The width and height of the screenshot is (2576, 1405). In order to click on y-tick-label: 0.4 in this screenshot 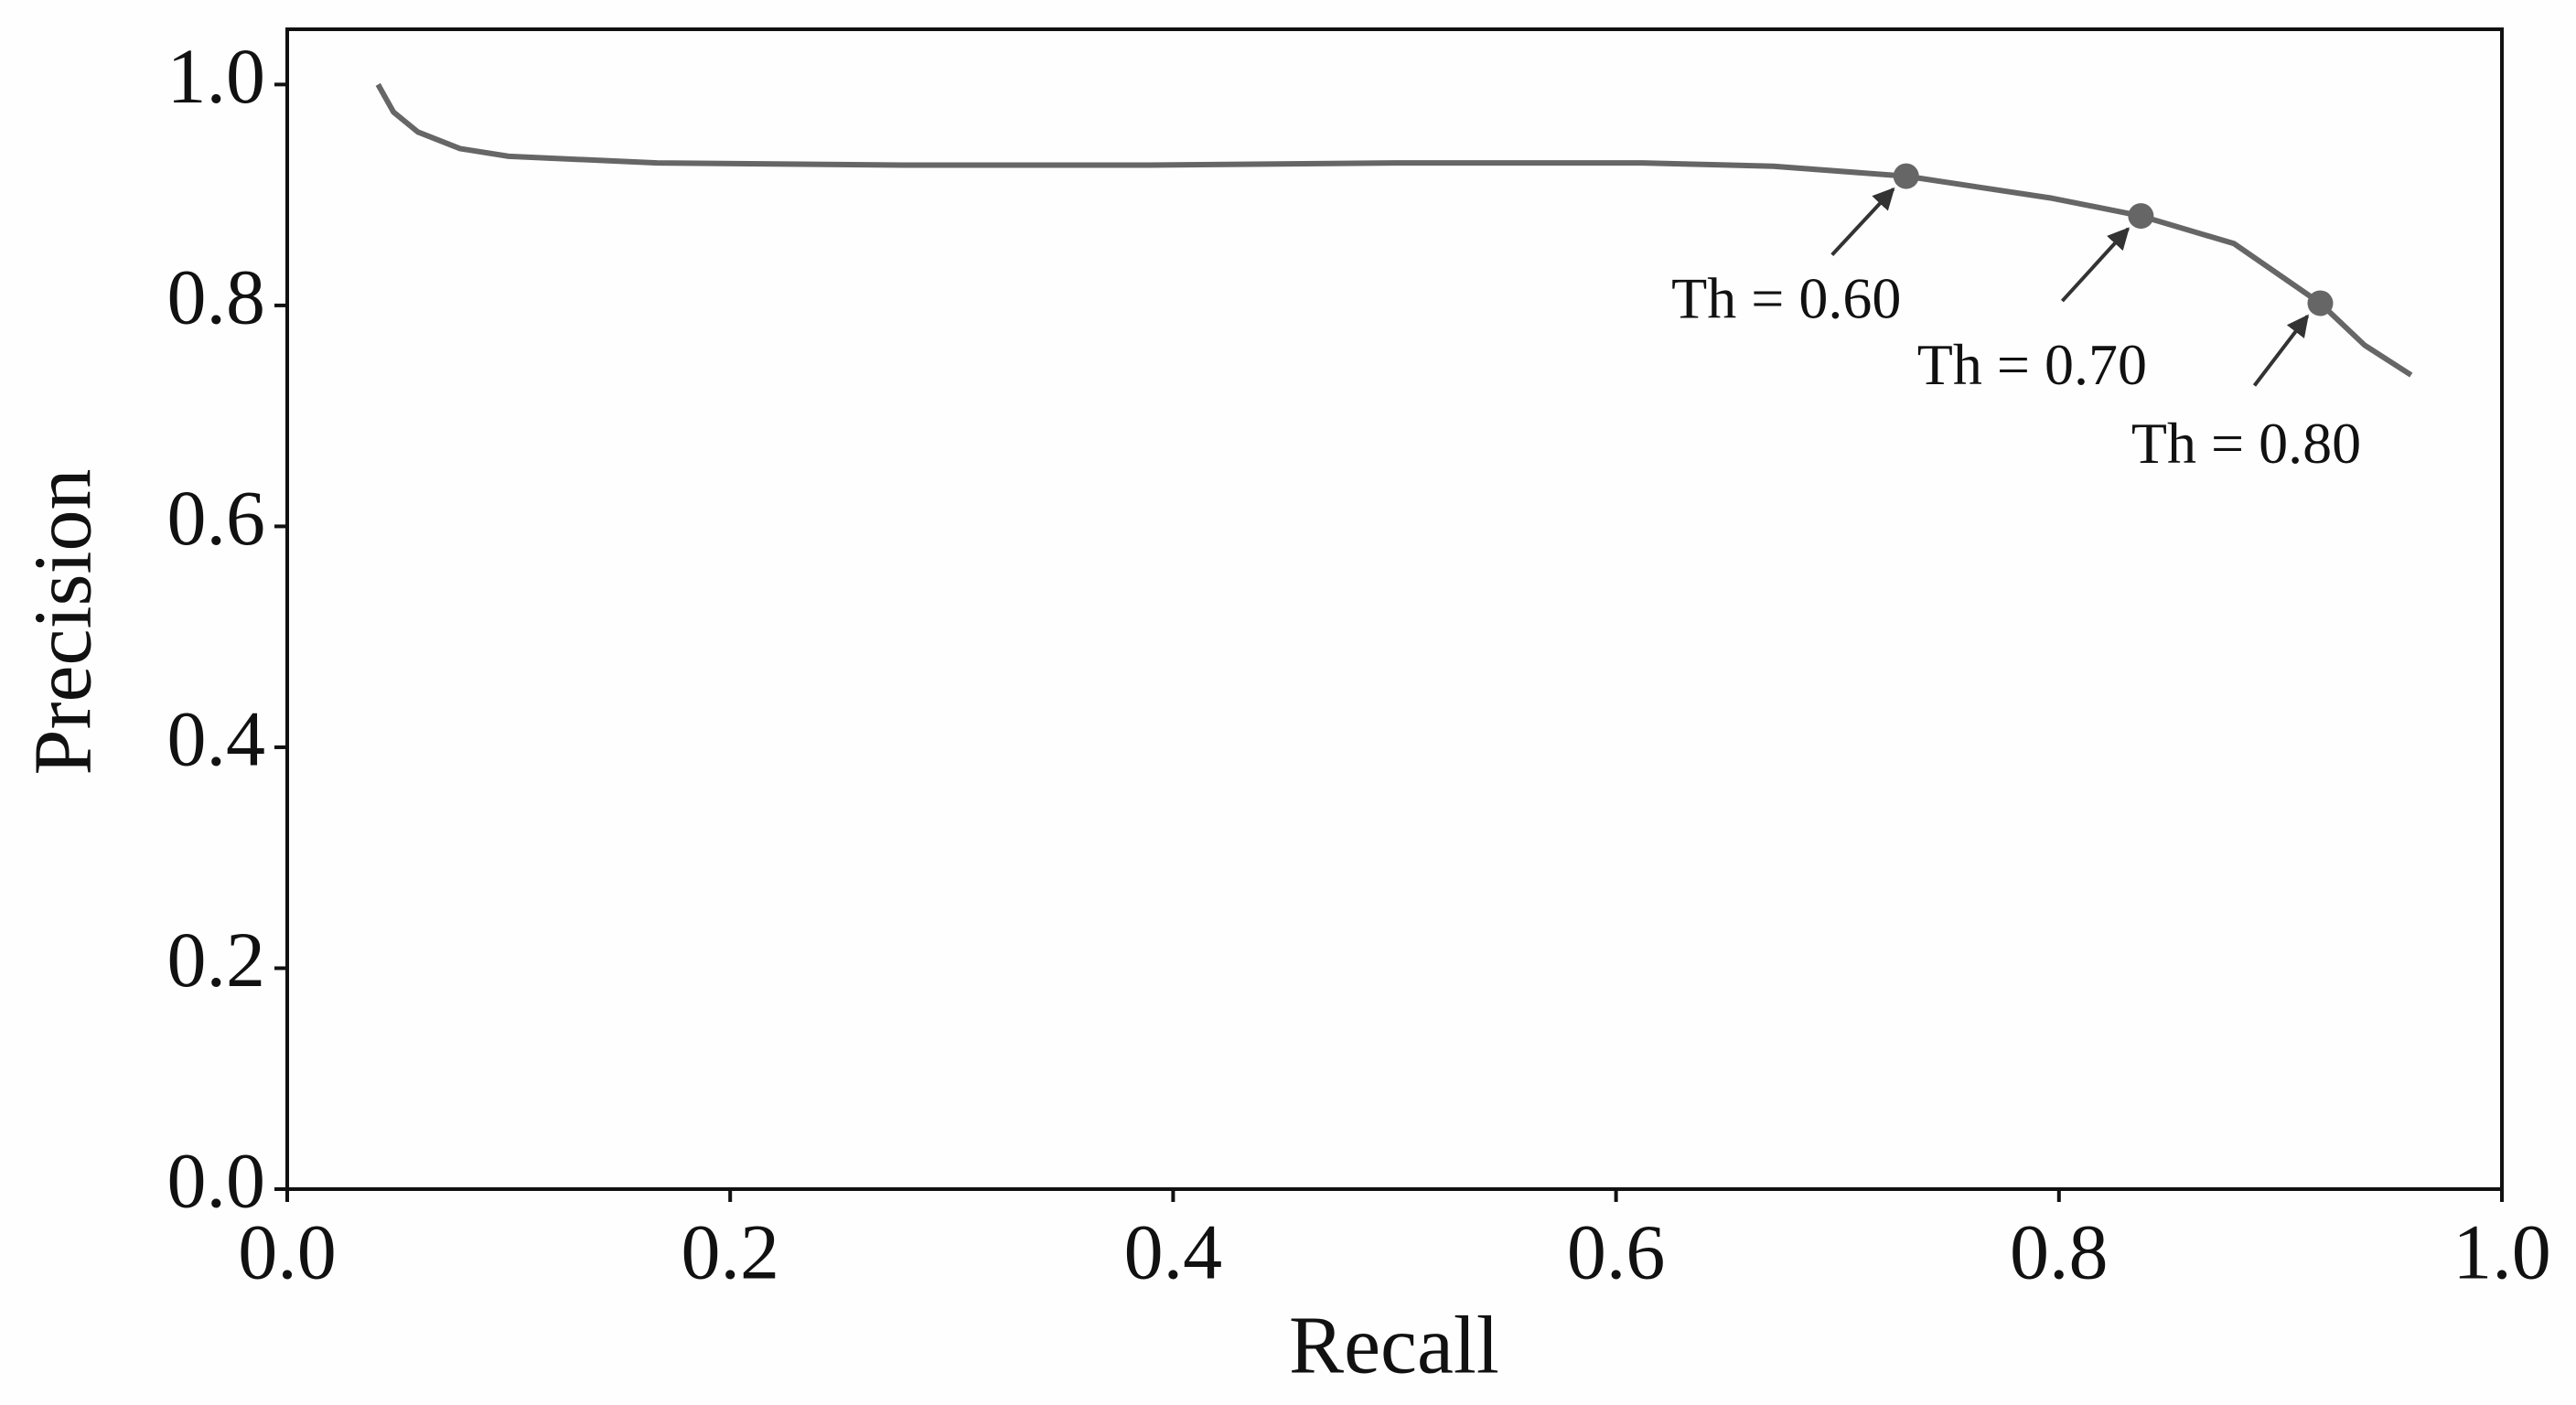, I will do `click(217, 739)`.